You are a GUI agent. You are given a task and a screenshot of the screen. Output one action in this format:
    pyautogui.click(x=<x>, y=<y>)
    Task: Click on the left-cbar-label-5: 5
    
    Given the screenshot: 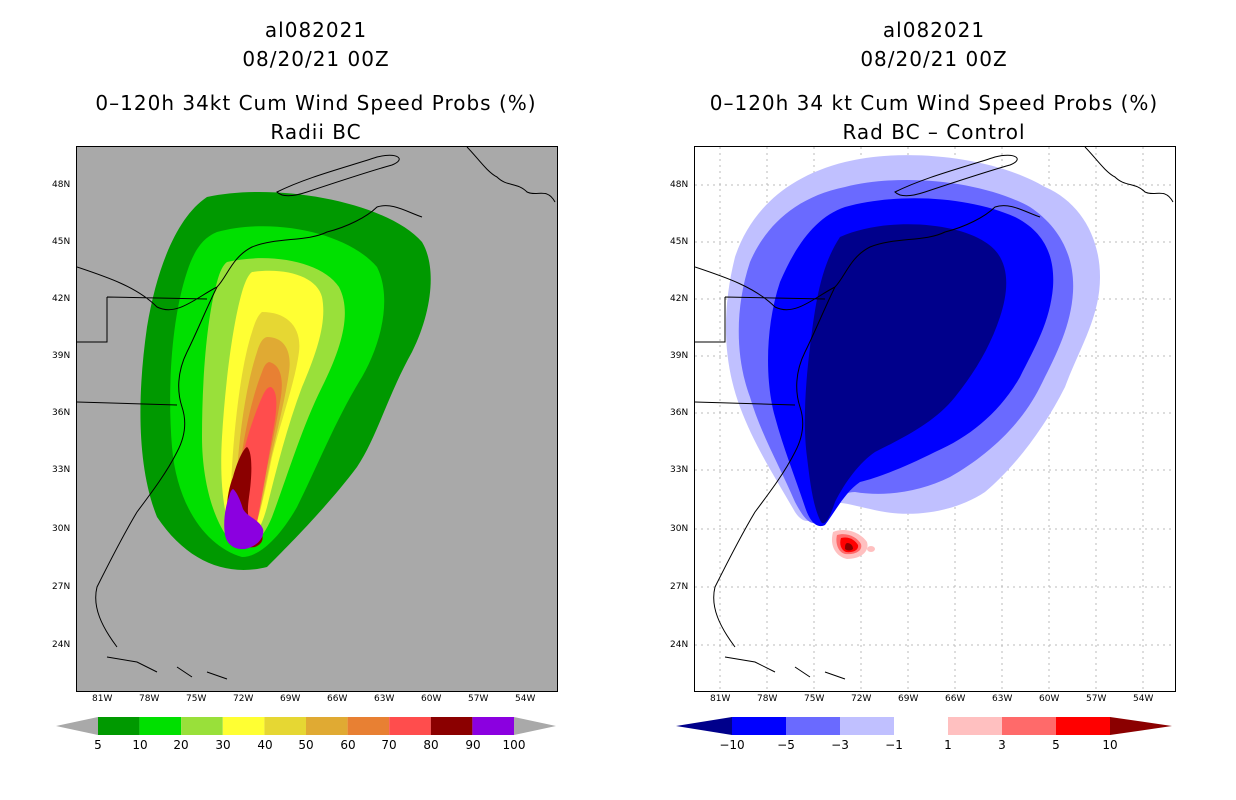 What is the action you would take?
    pyautogui.click(x=98, y=745)
    